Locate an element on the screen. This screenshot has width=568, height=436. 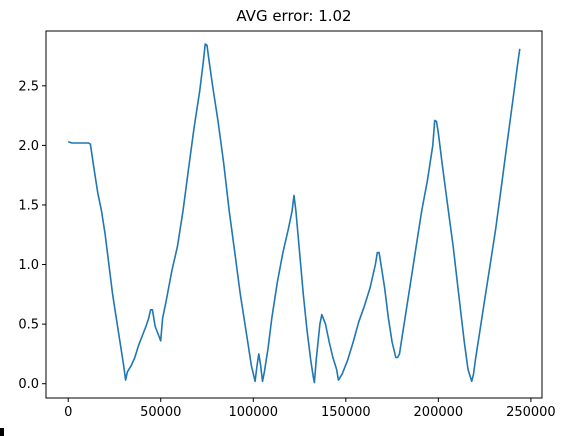
y-tick-label: 2.5 is located at coordinates (28, 86).